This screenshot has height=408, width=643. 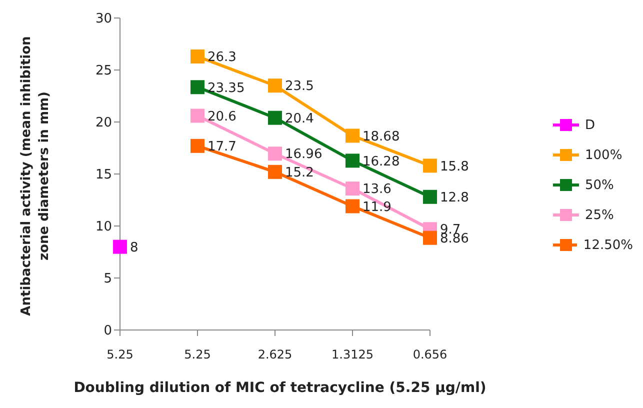 I want to click on y-tick-label: 30, so click(x=103, y=19).